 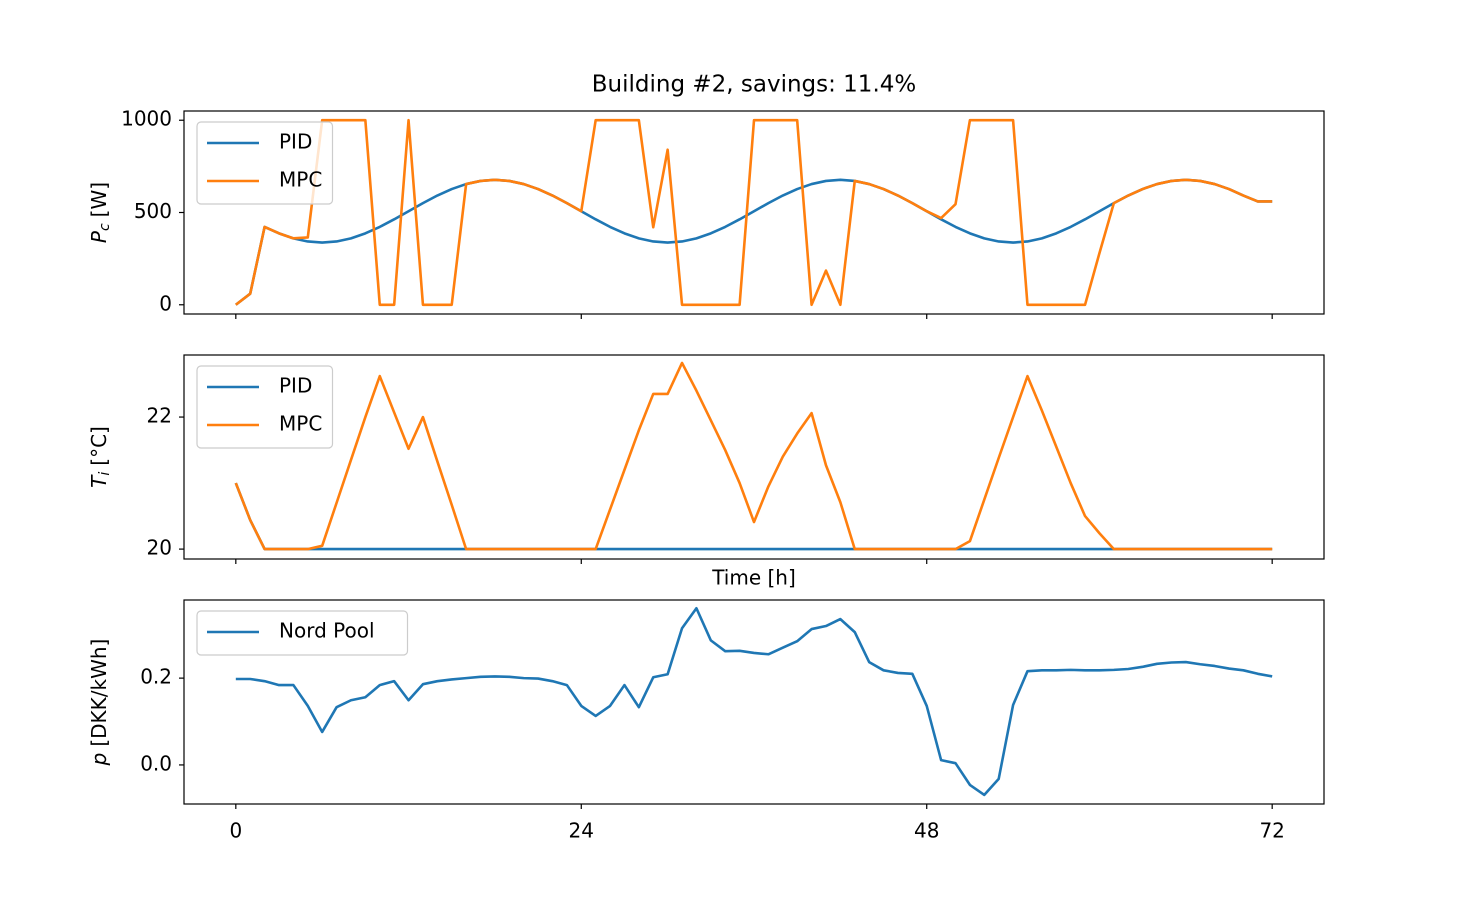 What do you see at coordinates (327, 631) in the screenshot?
I see `legend-label: Nord Pool` at bounding box center [327, 631].